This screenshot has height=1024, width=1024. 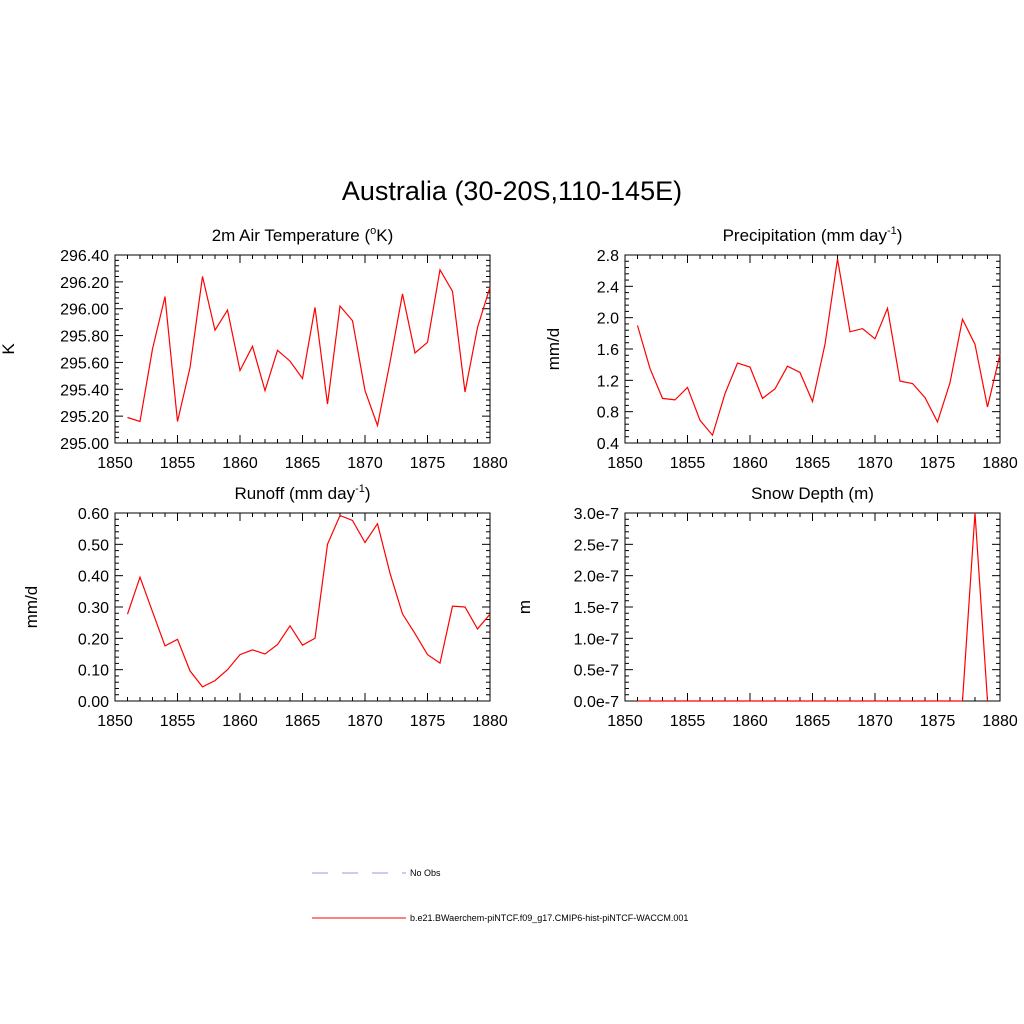 What do you see at coordinates (291, 235) in the screenshot?
I see `panel-title-main: 2m Air Temperature (` at bounding box center [291, 235].